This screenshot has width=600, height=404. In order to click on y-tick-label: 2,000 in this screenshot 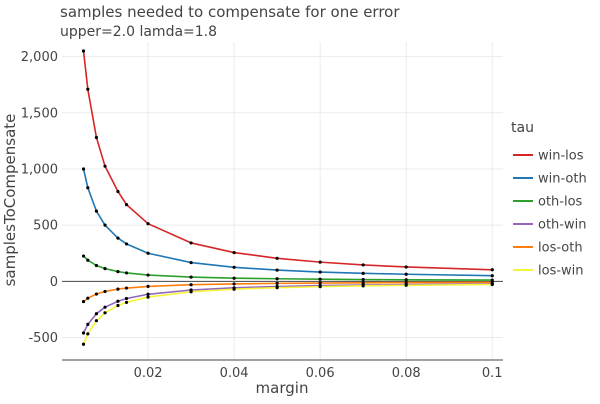, I will do `click(39, 57)`.